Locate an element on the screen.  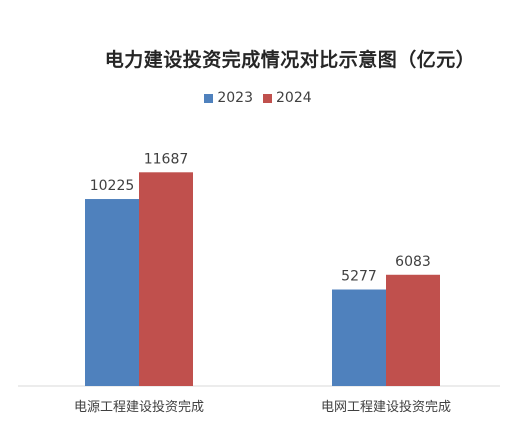
legend-item-2024: 2024 is located at coordinates (287, 98).